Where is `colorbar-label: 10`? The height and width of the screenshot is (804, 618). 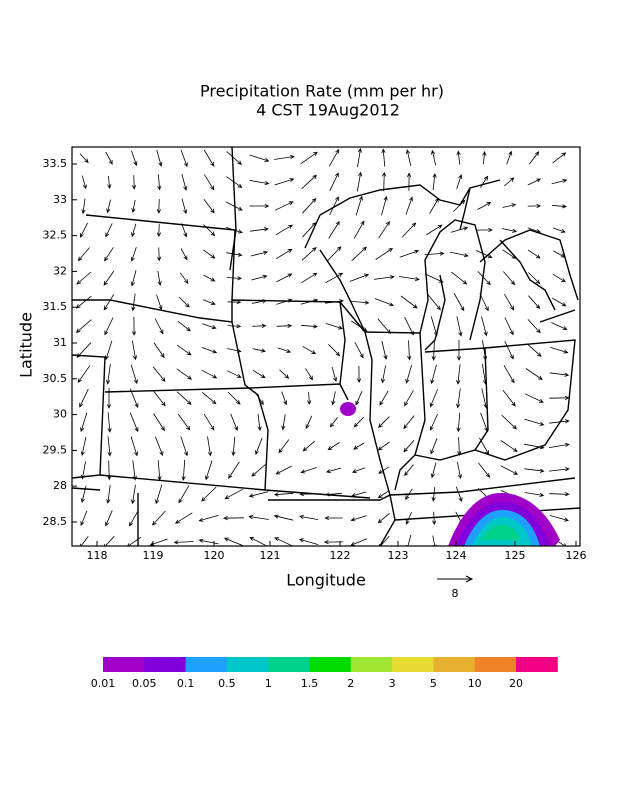 colorbar-label: 10 is located at coordinates (475, 683).